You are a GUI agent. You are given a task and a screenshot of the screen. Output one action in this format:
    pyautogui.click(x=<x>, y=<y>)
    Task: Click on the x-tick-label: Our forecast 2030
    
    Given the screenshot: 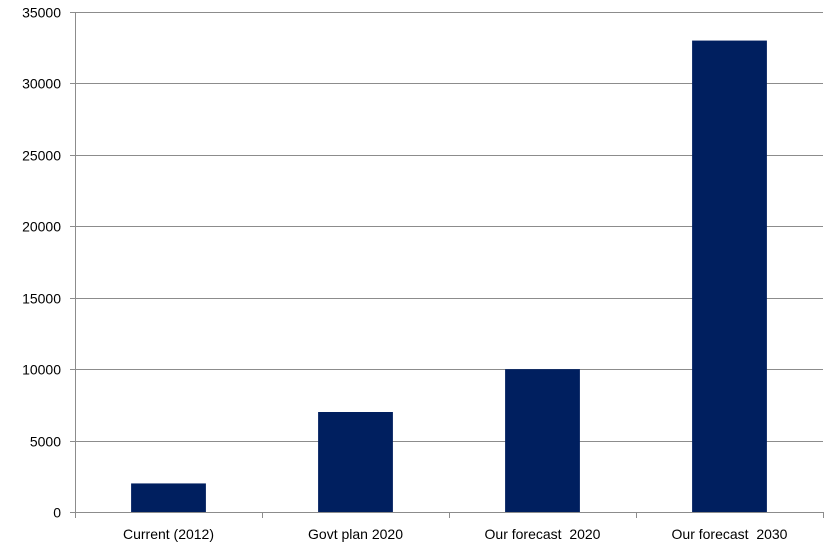 What is the action you would take?
    pyautogui.click(x=730, y=534)
    